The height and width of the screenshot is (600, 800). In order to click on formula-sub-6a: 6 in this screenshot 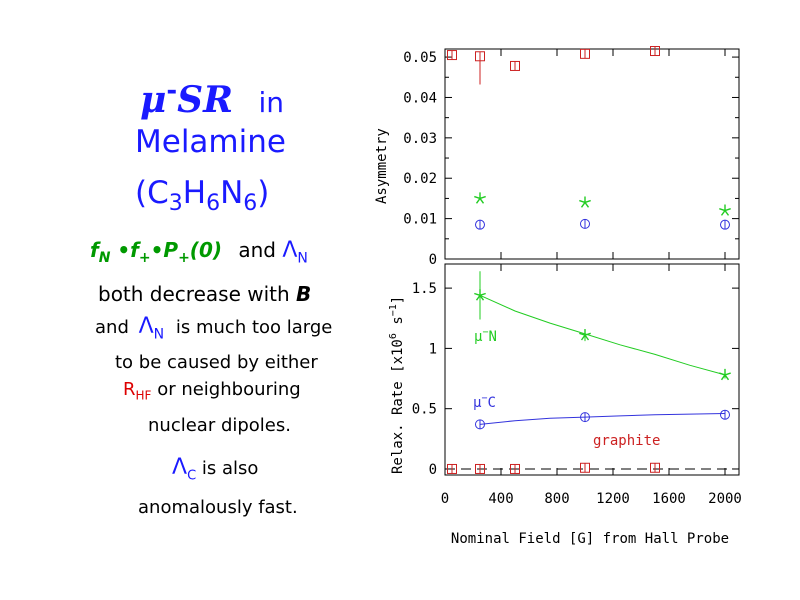, I will do `click(213, 204)`.